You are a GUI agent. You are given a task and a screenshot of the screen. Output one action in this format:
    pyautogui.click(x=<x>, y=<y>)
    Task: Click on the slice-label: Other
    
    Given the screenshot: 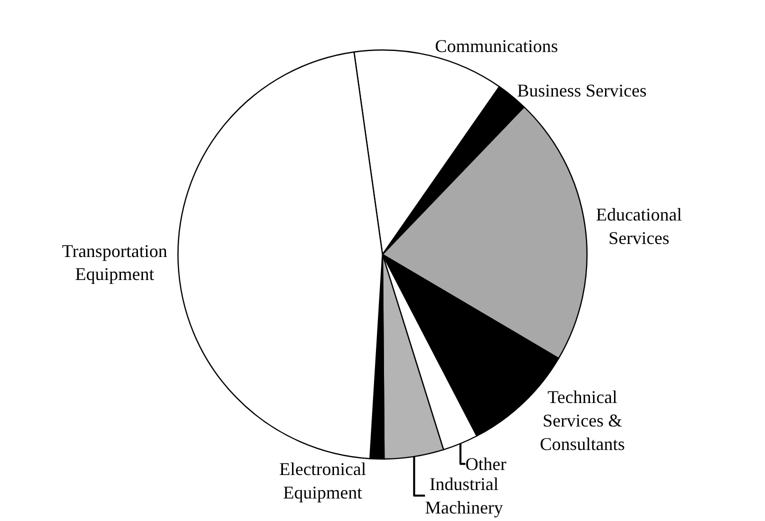 What is the action you would take?
    pyautogui.click(x=485, y=464)
    